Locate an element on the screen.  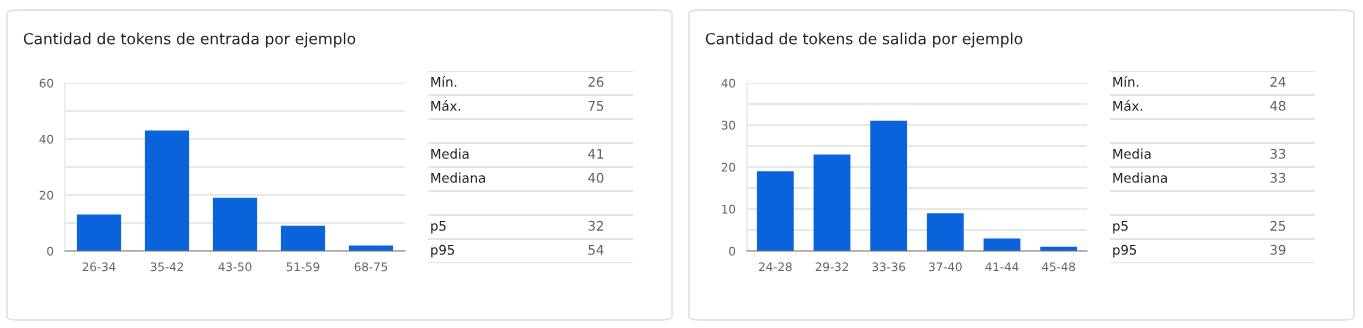
x-tick-label: 43-50 is located at coordinates (235, 267).